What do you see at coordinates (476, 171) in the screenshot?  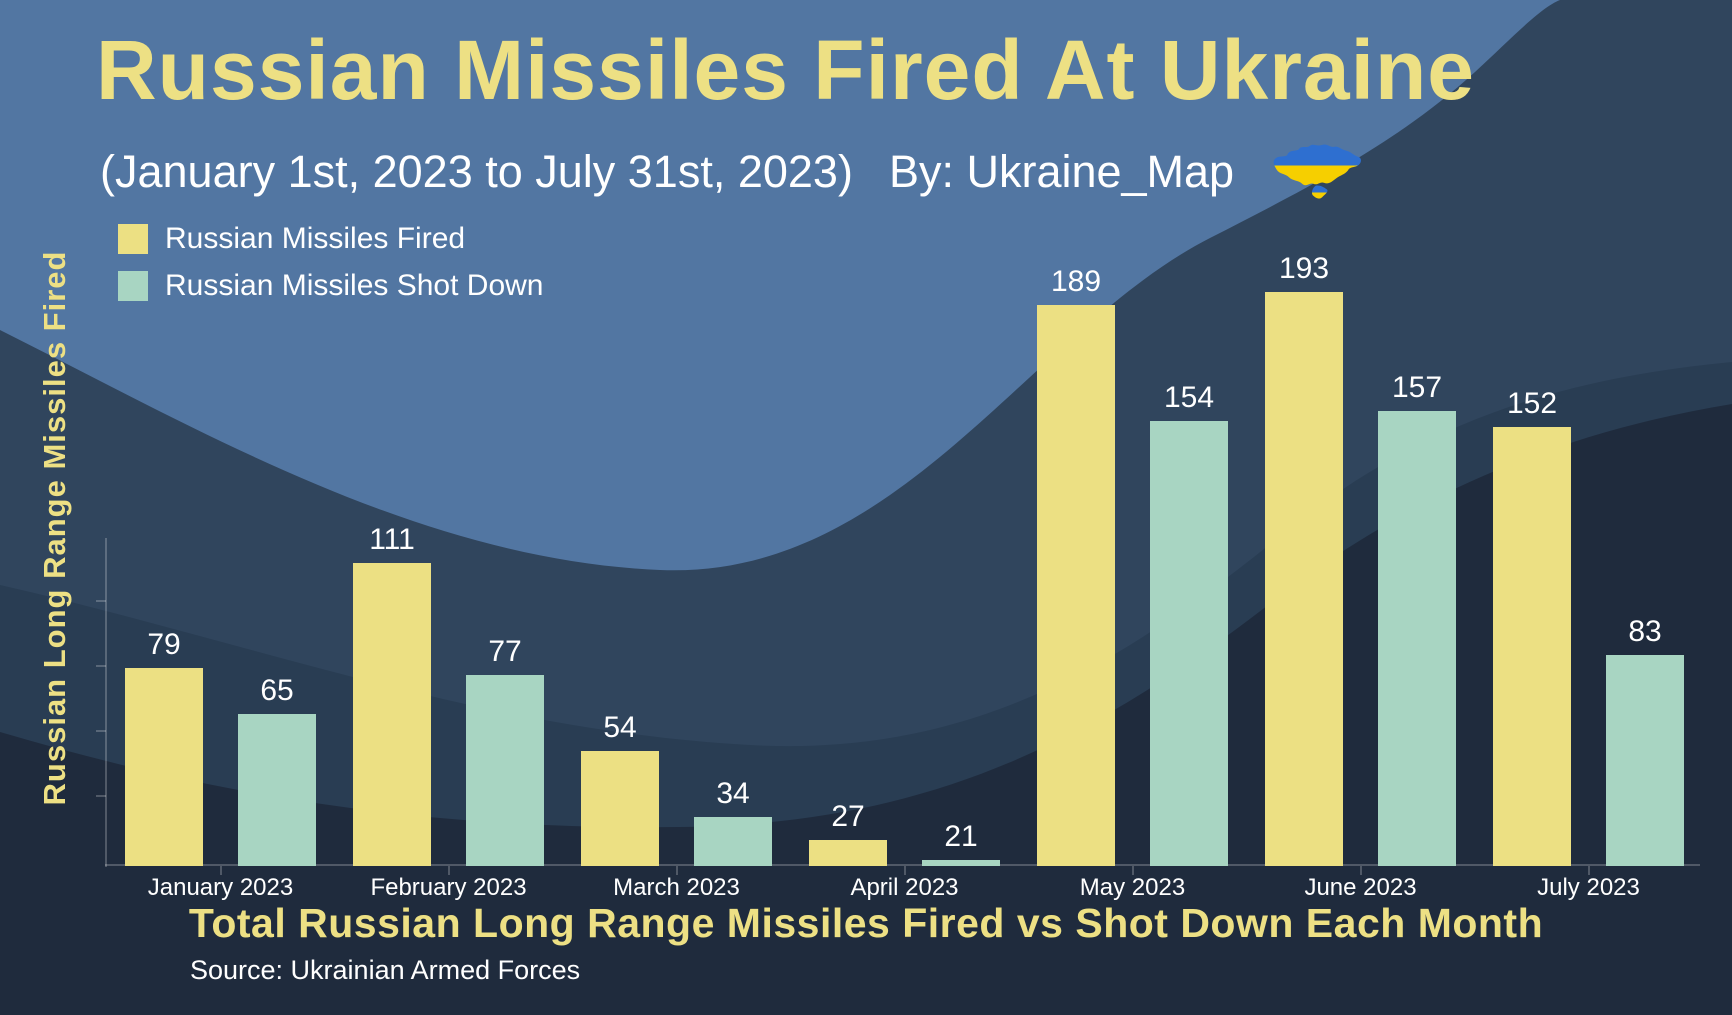 I see `subtitle: (January 1st, 2023 to July 31st, 2023)` at bounding box center [476, 171].